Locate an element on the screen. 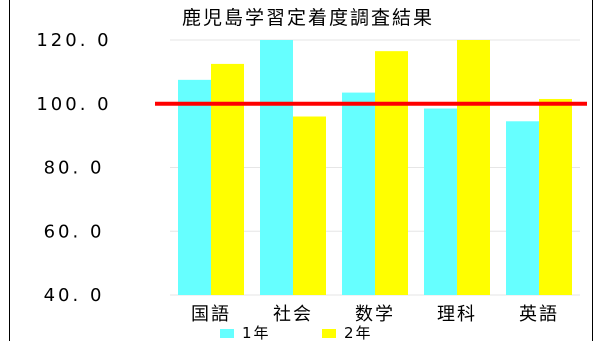 Image resolution: width=597 pixels, height=341 pixels. y-tick-label: 120. 0 is located at coordinates (73, 40).